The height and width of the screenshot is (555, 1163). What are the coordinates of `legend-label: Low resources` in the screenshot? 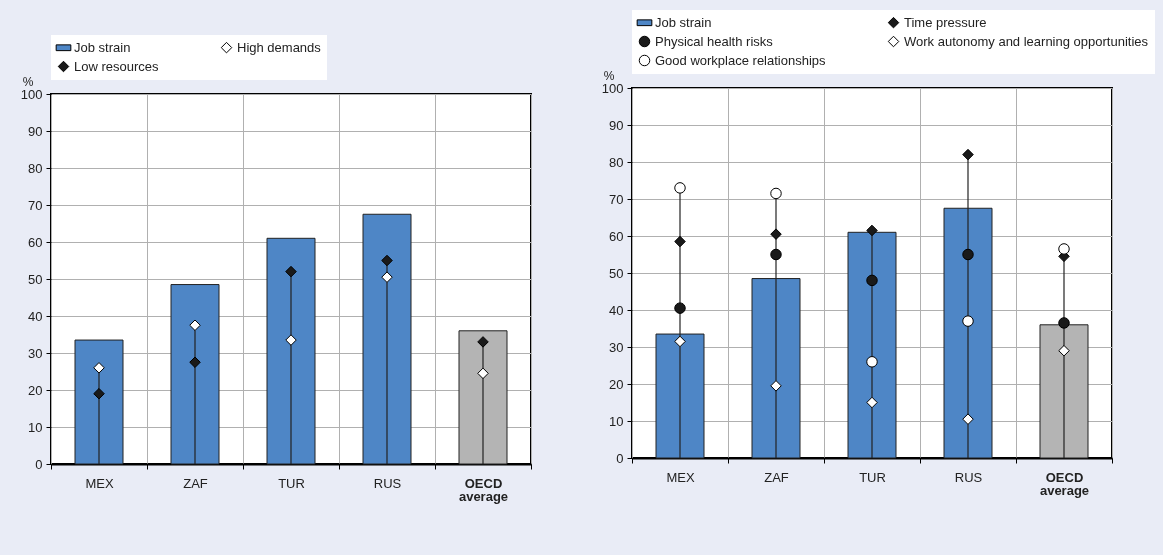 It's located at (117, 66).